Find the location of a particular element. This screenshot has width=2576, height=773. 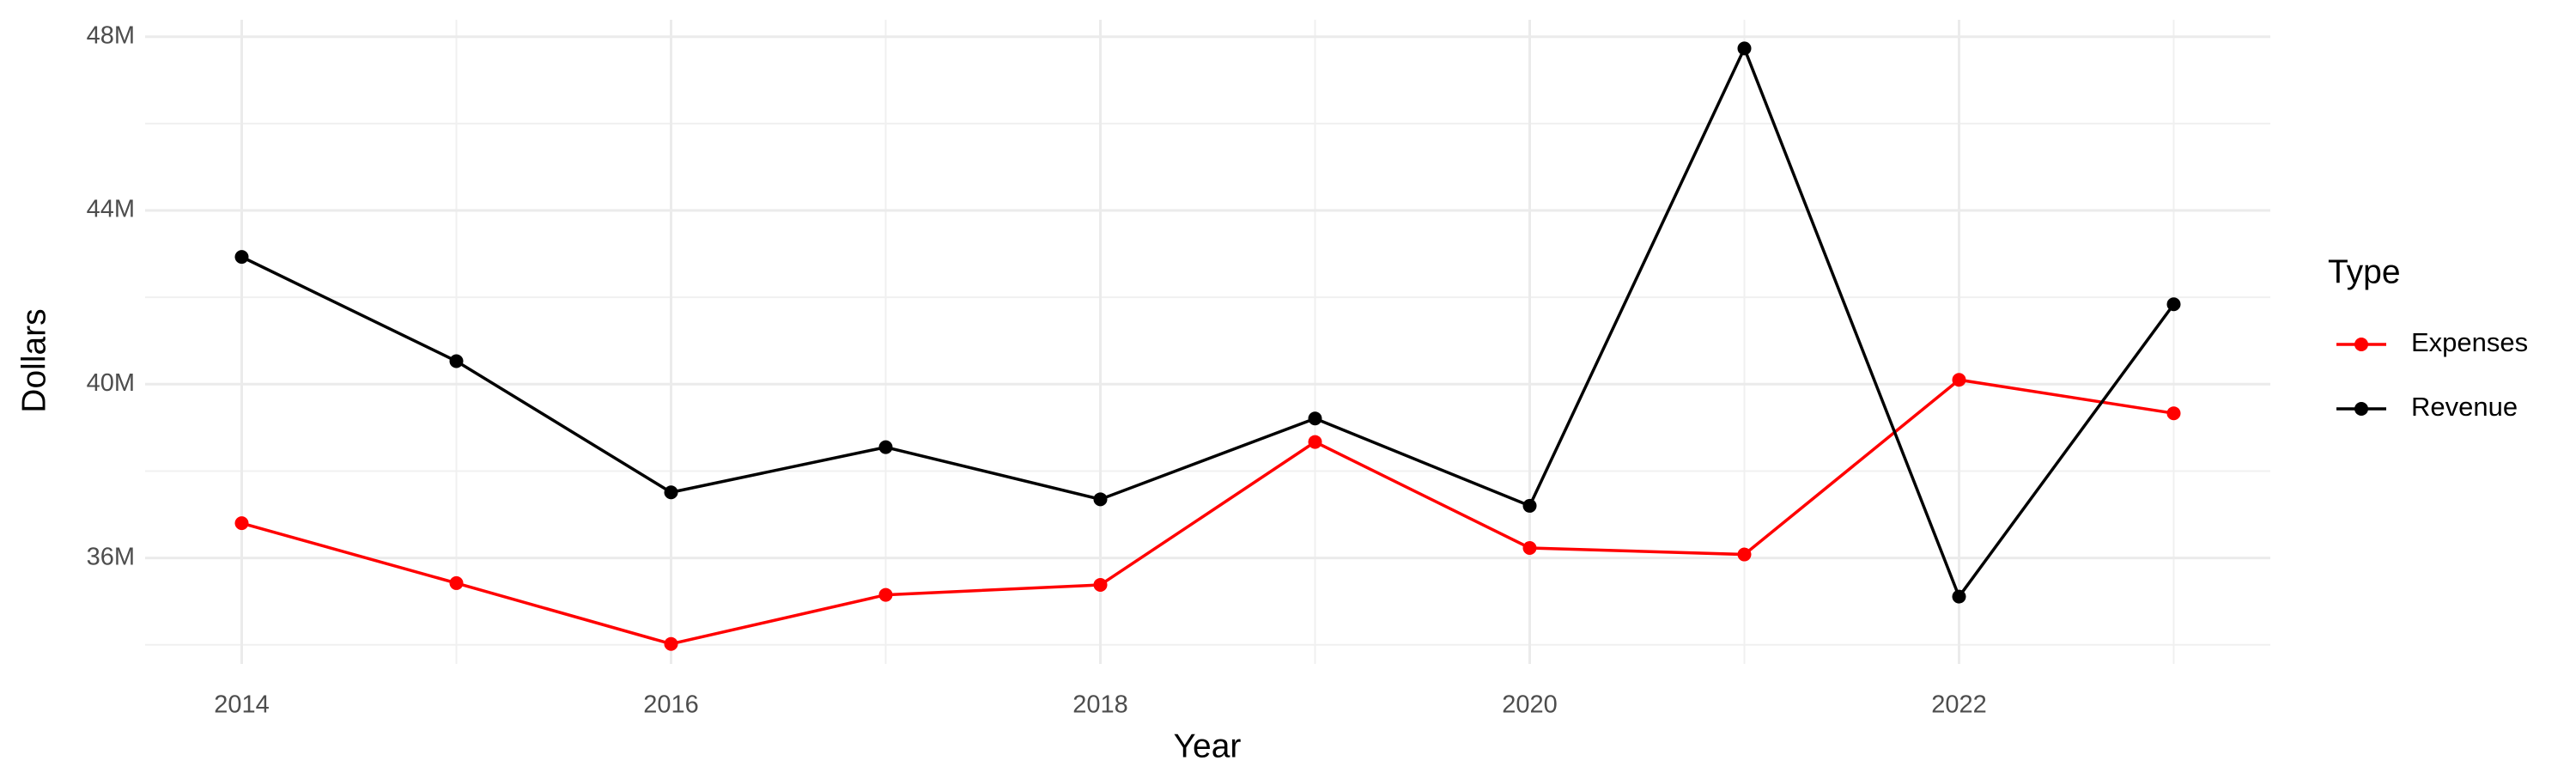

y-tick-label: 48M is located at coordinates (111, 35).